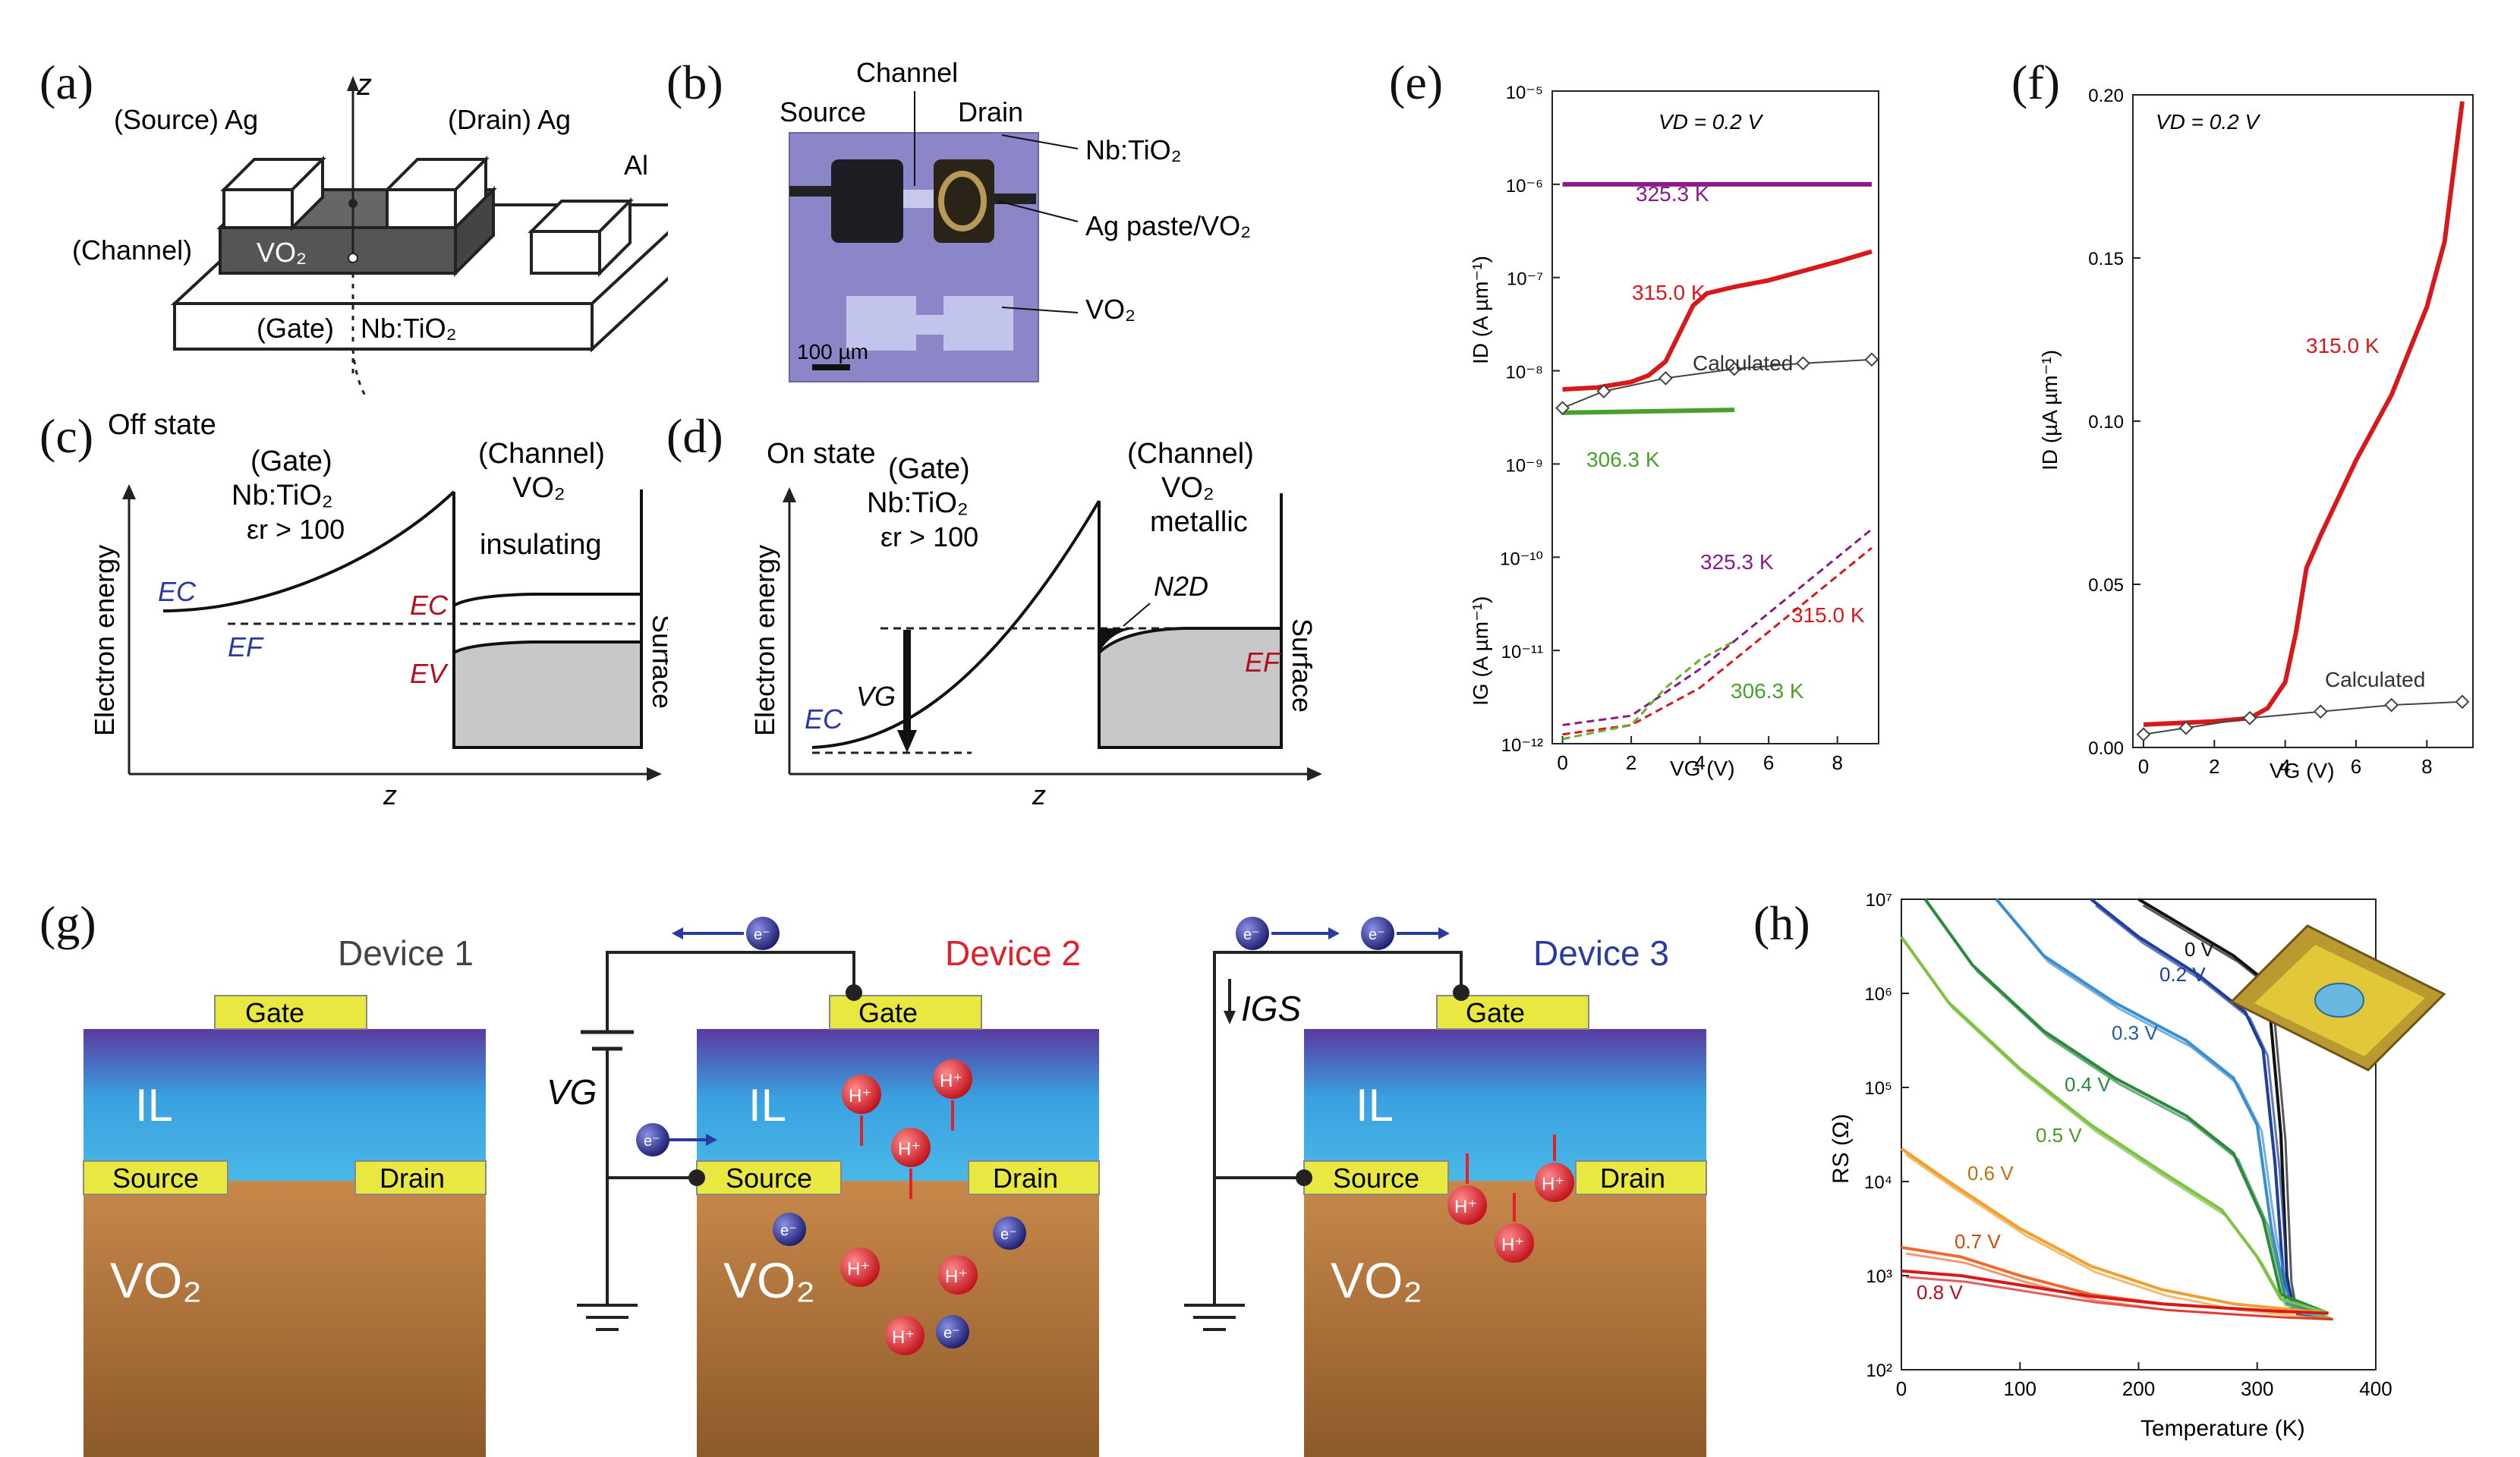 The height and width of the screenshot is (1457, 2520). I want to click on scale-bar-label: 100 µm, so click(832, 351).